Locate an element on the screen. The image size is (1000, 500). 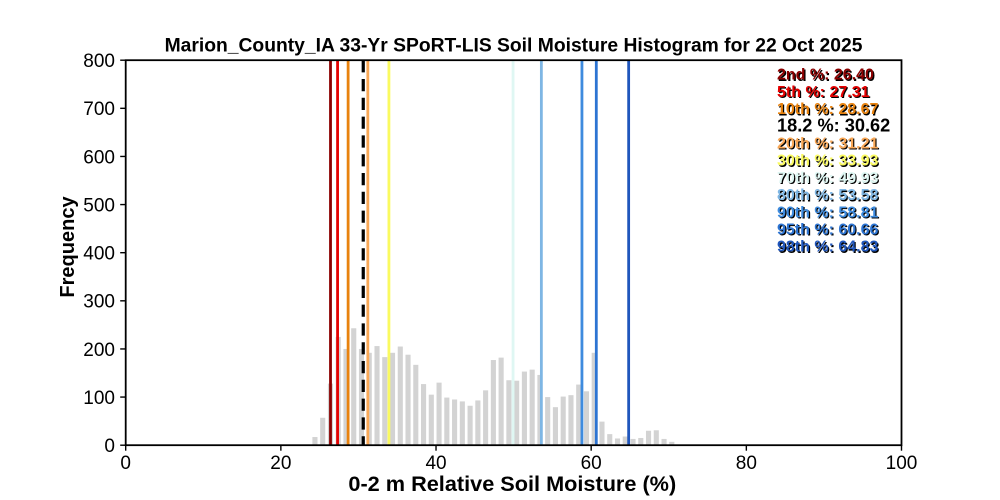
svg-text: 80th %: 53.58 is located at coordinates (828, 196).